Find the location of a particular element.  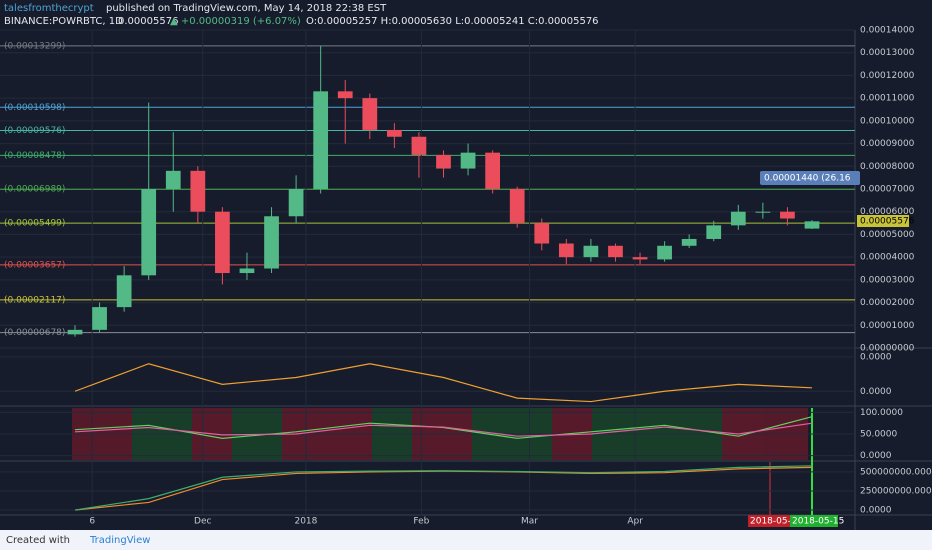

footer-text: Created with is located at coordinates (38, 540).